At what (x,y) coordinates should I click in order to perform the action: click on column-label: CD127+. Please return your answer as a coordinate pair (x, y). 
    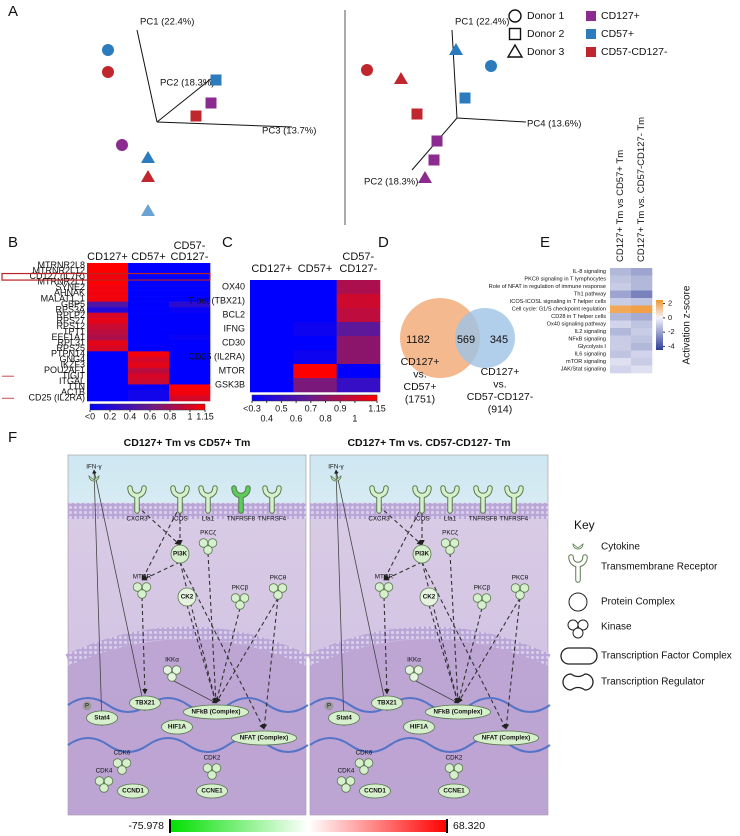
    Looking at the image, I should click on (107, 257).